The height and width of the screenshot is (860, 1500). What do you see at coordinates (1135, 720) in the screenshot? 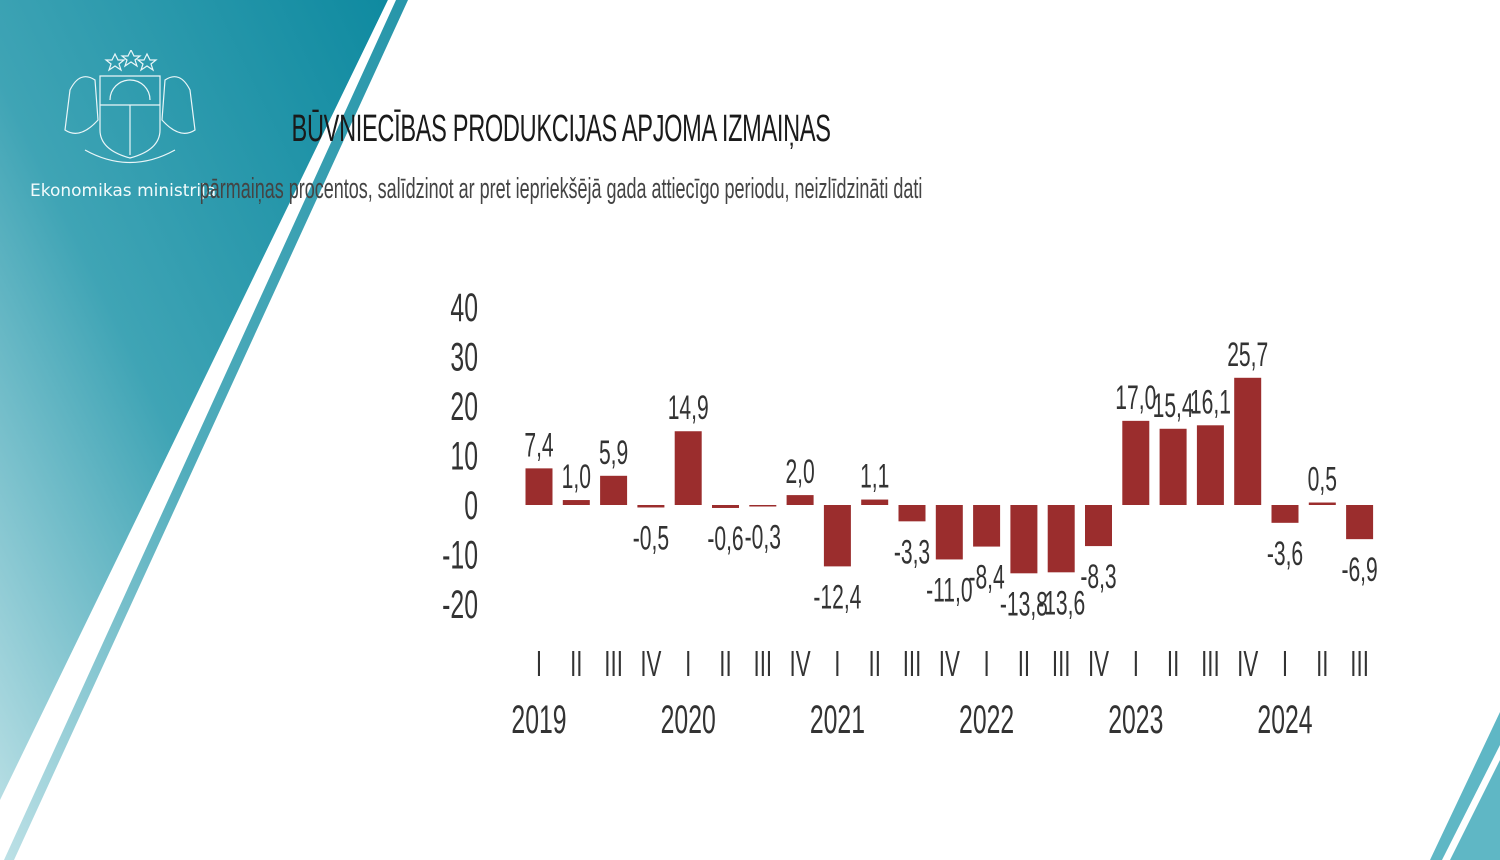
I see `x-year-label: 2023` at bounding box center [1135, 720].